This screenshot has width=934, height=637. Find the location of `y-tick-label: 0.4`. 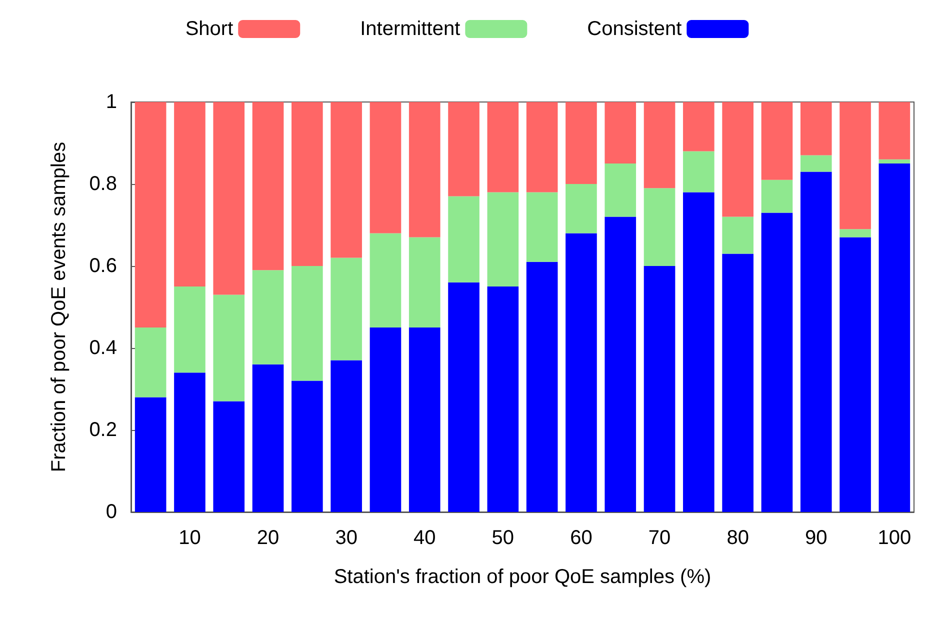

y-tick-label: 0.4 is located at coordinates (103, 348).